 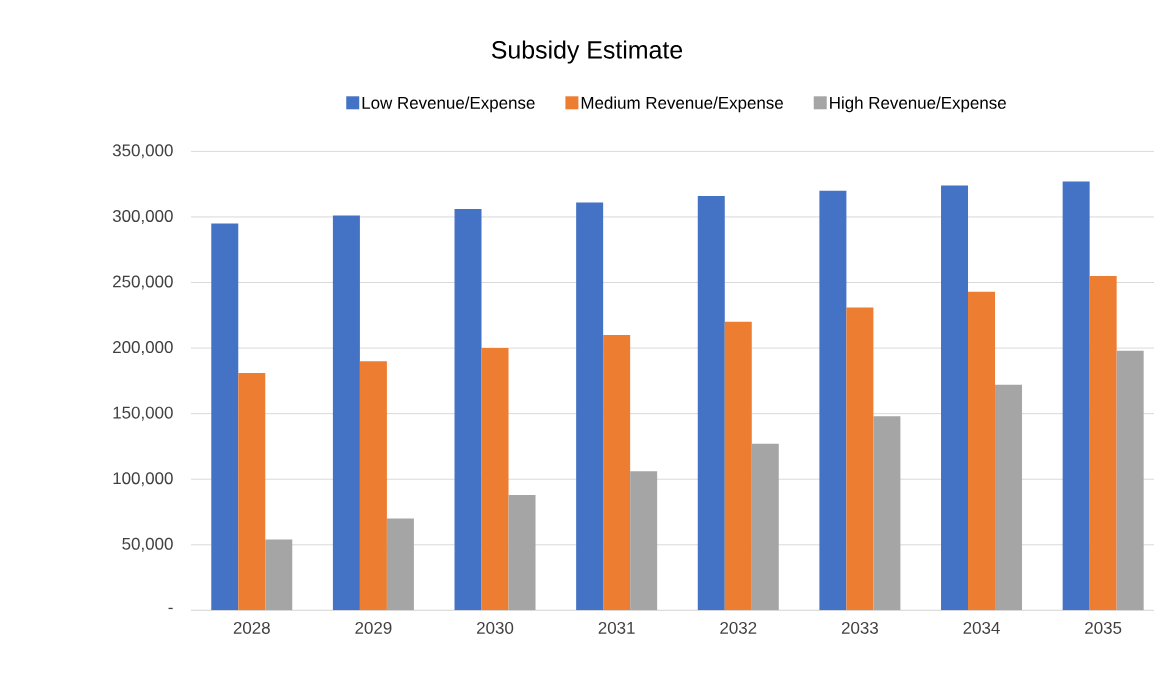 What do you see at coordinates (918, 104) in the screenshot?
I see `legend-label: High Revenue/Expense` at bounding box center [918, 104].